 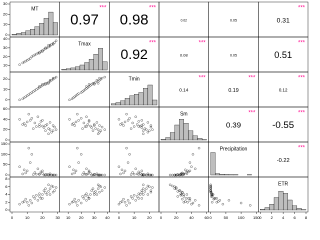 What do you see at coordinates (5, 129) in the screenshot?
I see `y-tick-label: 20` at bounding box center [5, 129].